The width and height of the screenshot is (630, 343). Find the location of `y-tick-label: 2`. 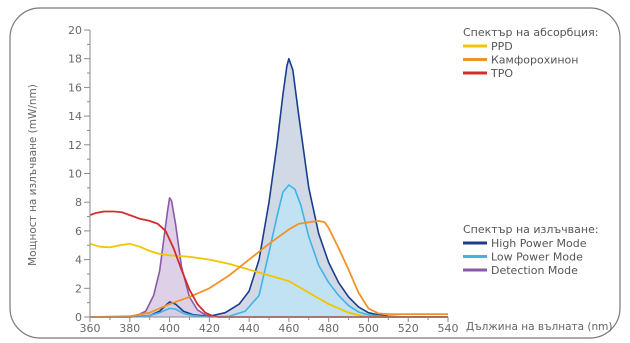

y-tick-label: 2 is located at coordinates (78, 288).